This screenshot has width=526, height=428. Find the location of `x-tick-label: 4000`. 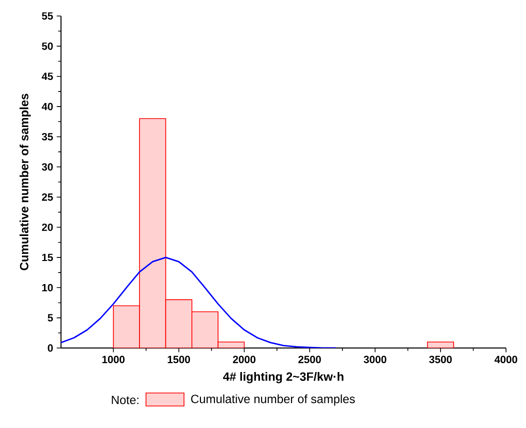

x-tick-label: 4000 is located at coordinates (506, 360).